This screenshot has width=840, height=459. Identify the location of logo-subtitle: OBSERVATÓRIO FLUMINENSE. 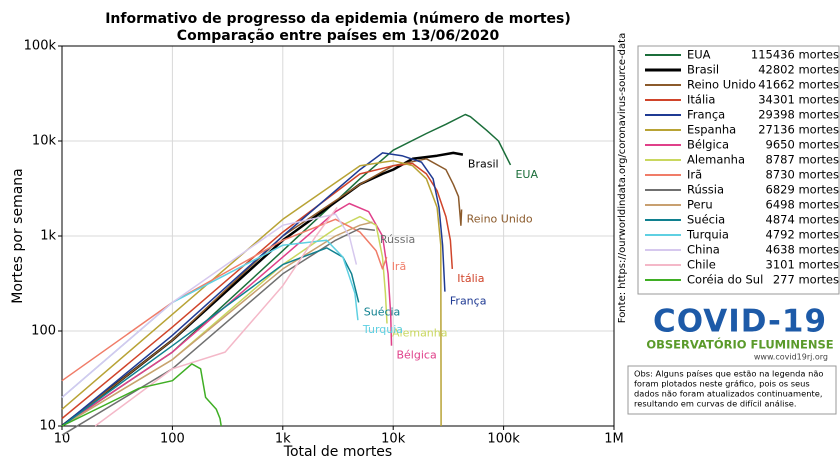
(739, 344).